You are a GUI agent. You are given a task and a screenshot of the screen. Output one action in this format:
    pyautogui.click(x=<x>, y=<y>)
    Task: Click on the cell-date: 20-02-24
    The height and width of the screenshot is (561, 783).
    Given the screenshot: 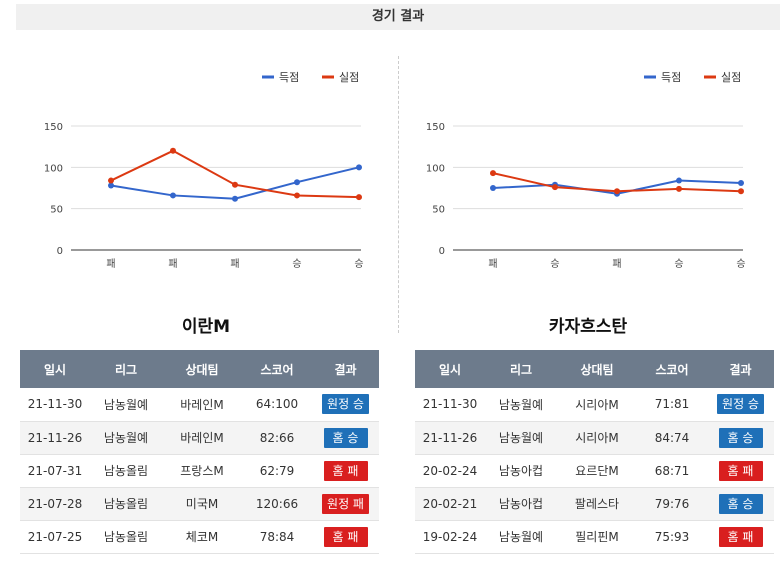 What is the action you would take?
    pyautogui.click(x=450, y=471)
    